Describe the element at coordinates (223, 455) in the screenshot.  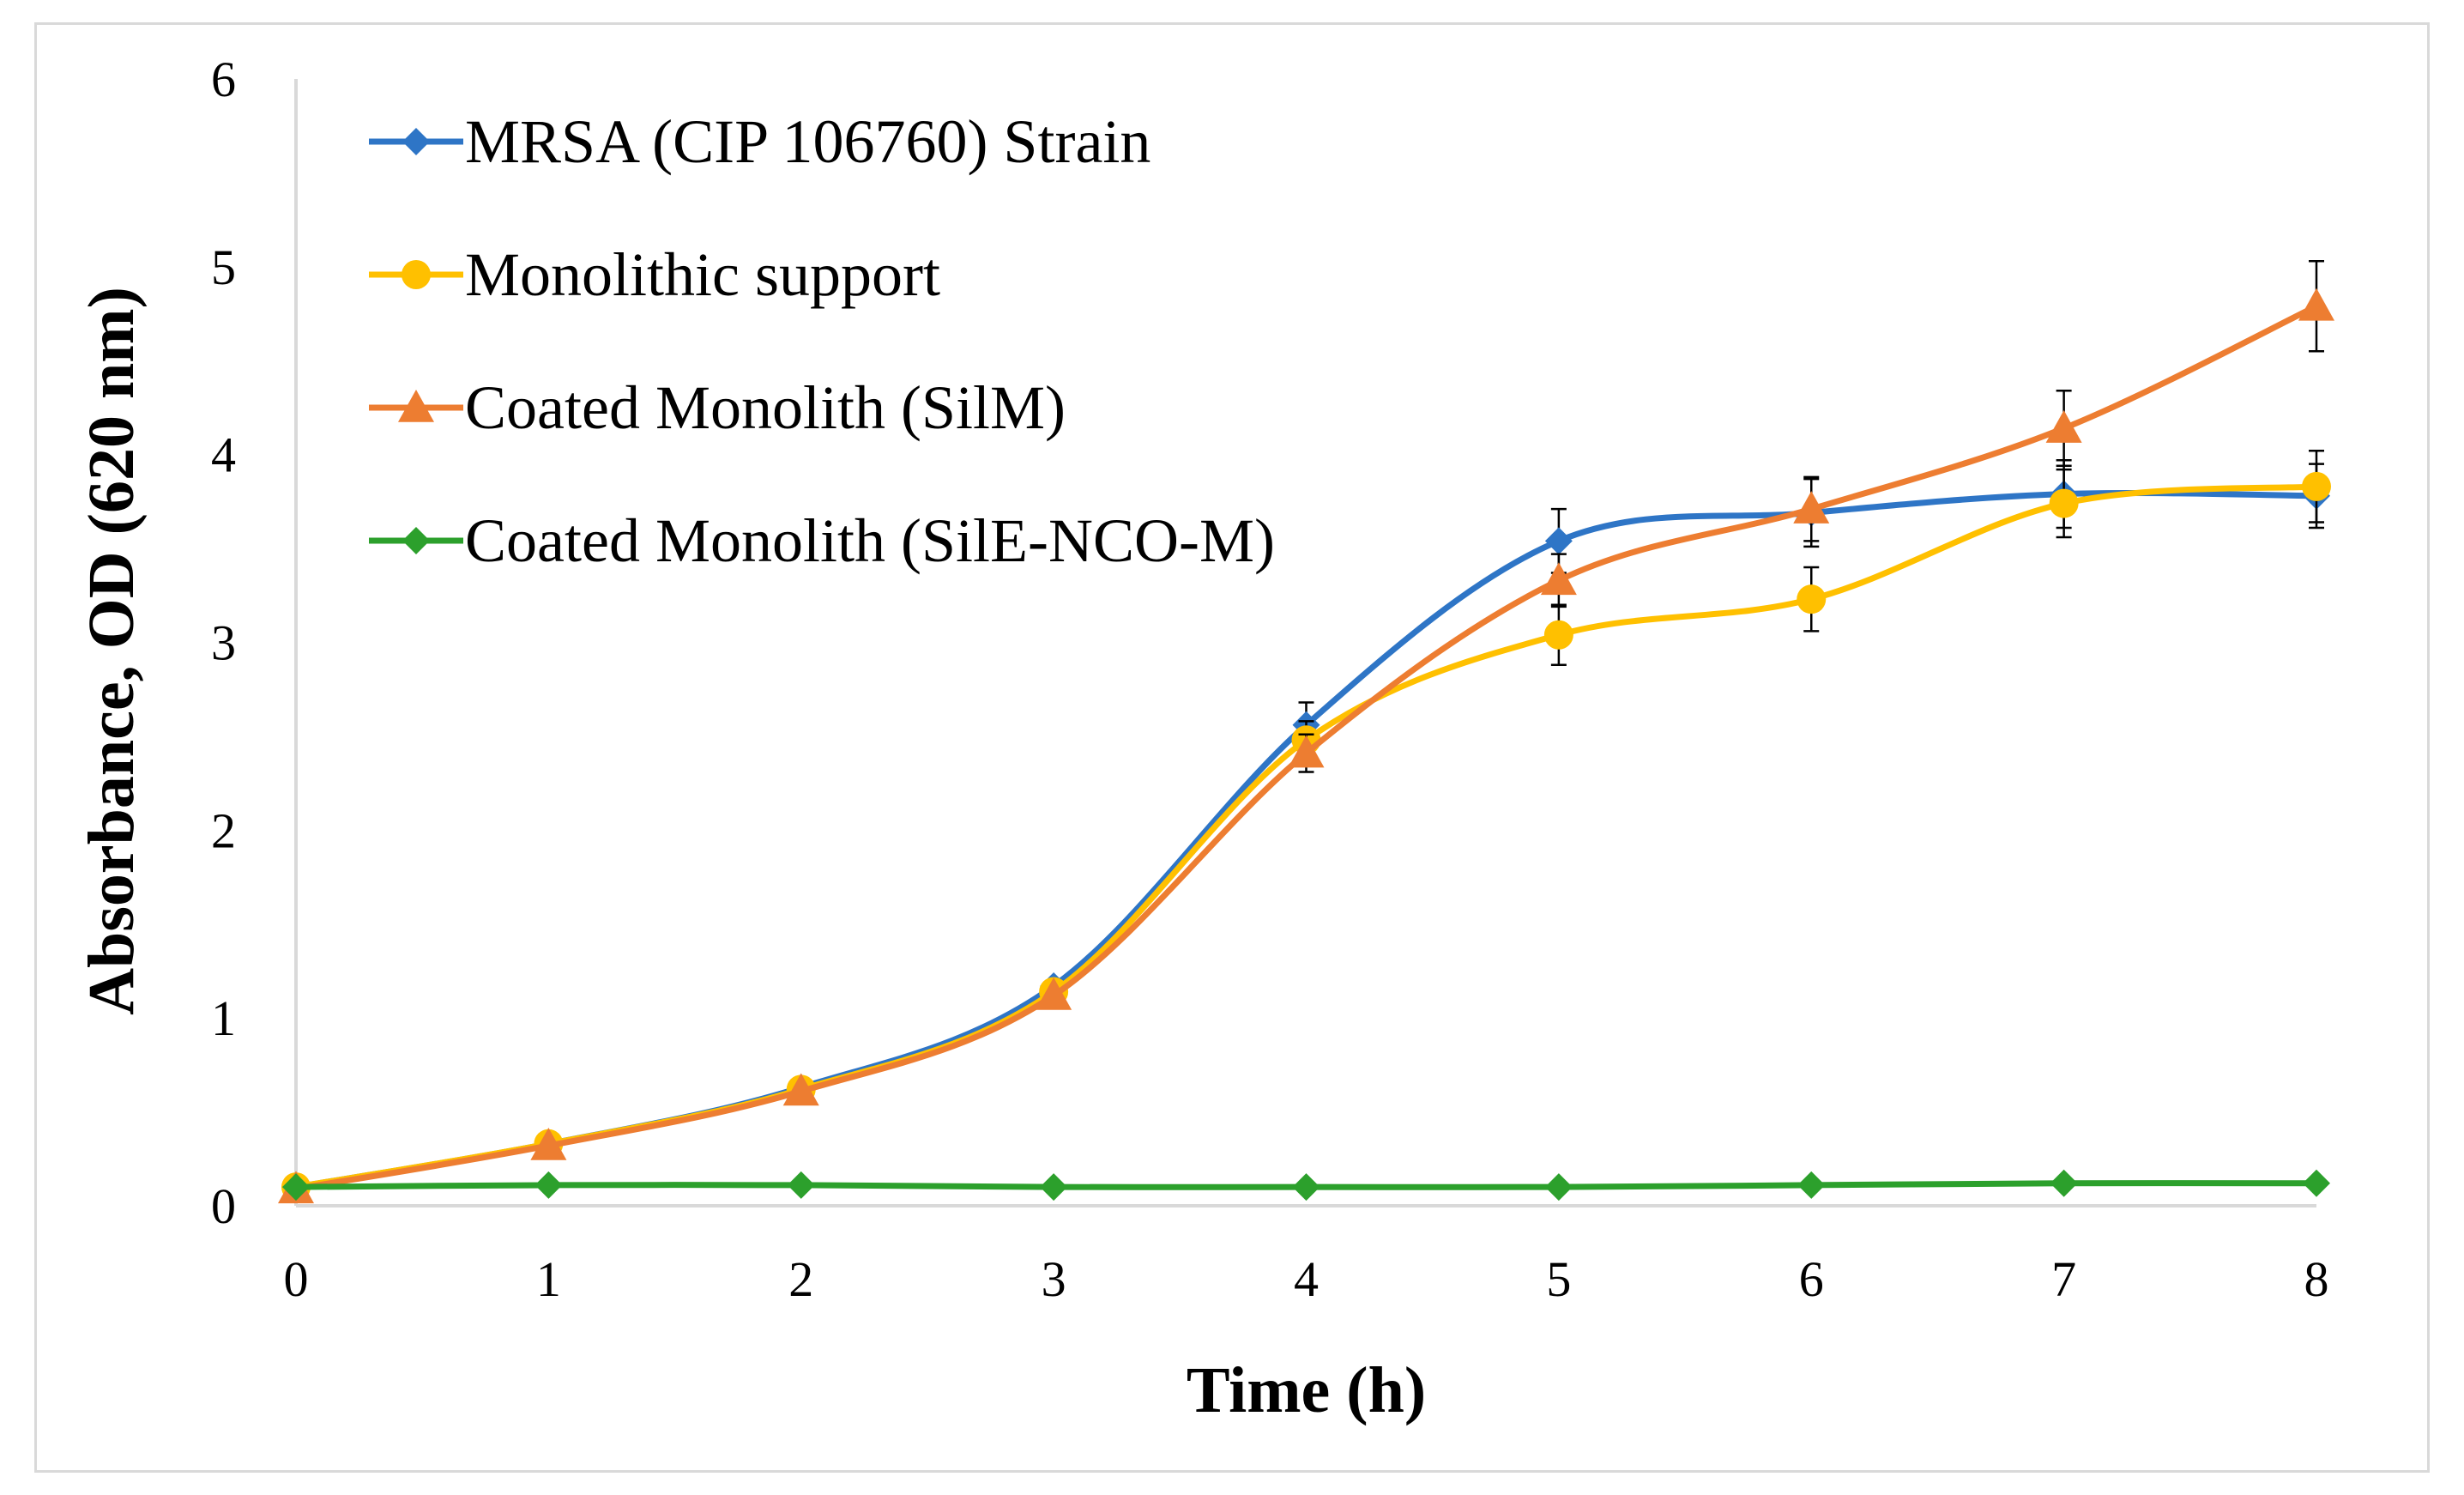
I see `y-tick-label: 4` at that location.